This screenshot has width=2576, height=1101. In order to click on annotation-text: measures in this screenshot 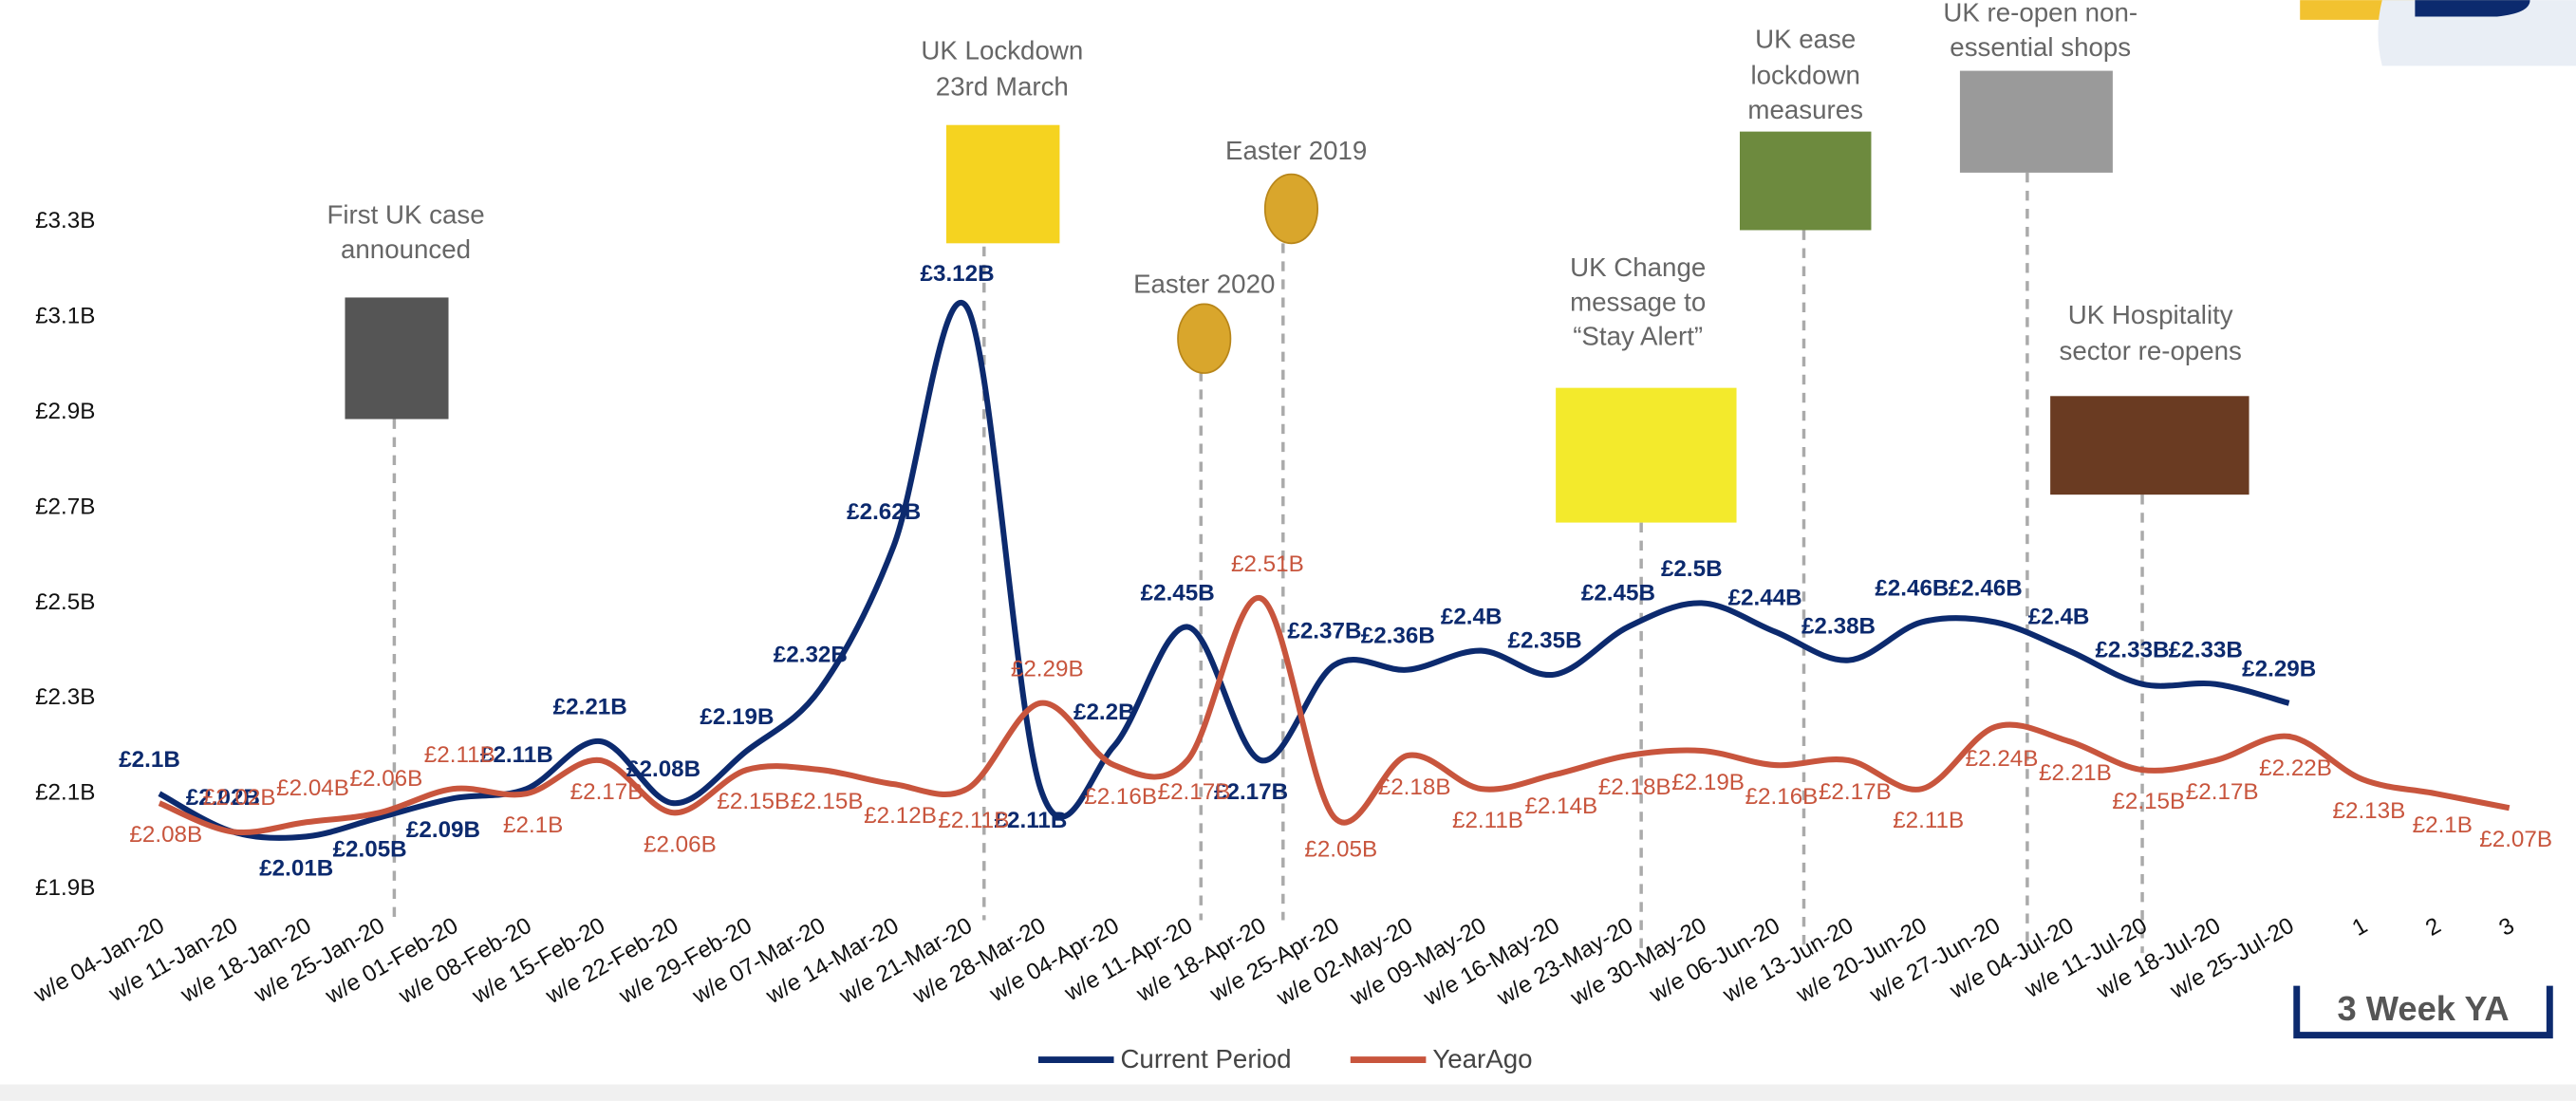, I will do `click(1805, 109)`.